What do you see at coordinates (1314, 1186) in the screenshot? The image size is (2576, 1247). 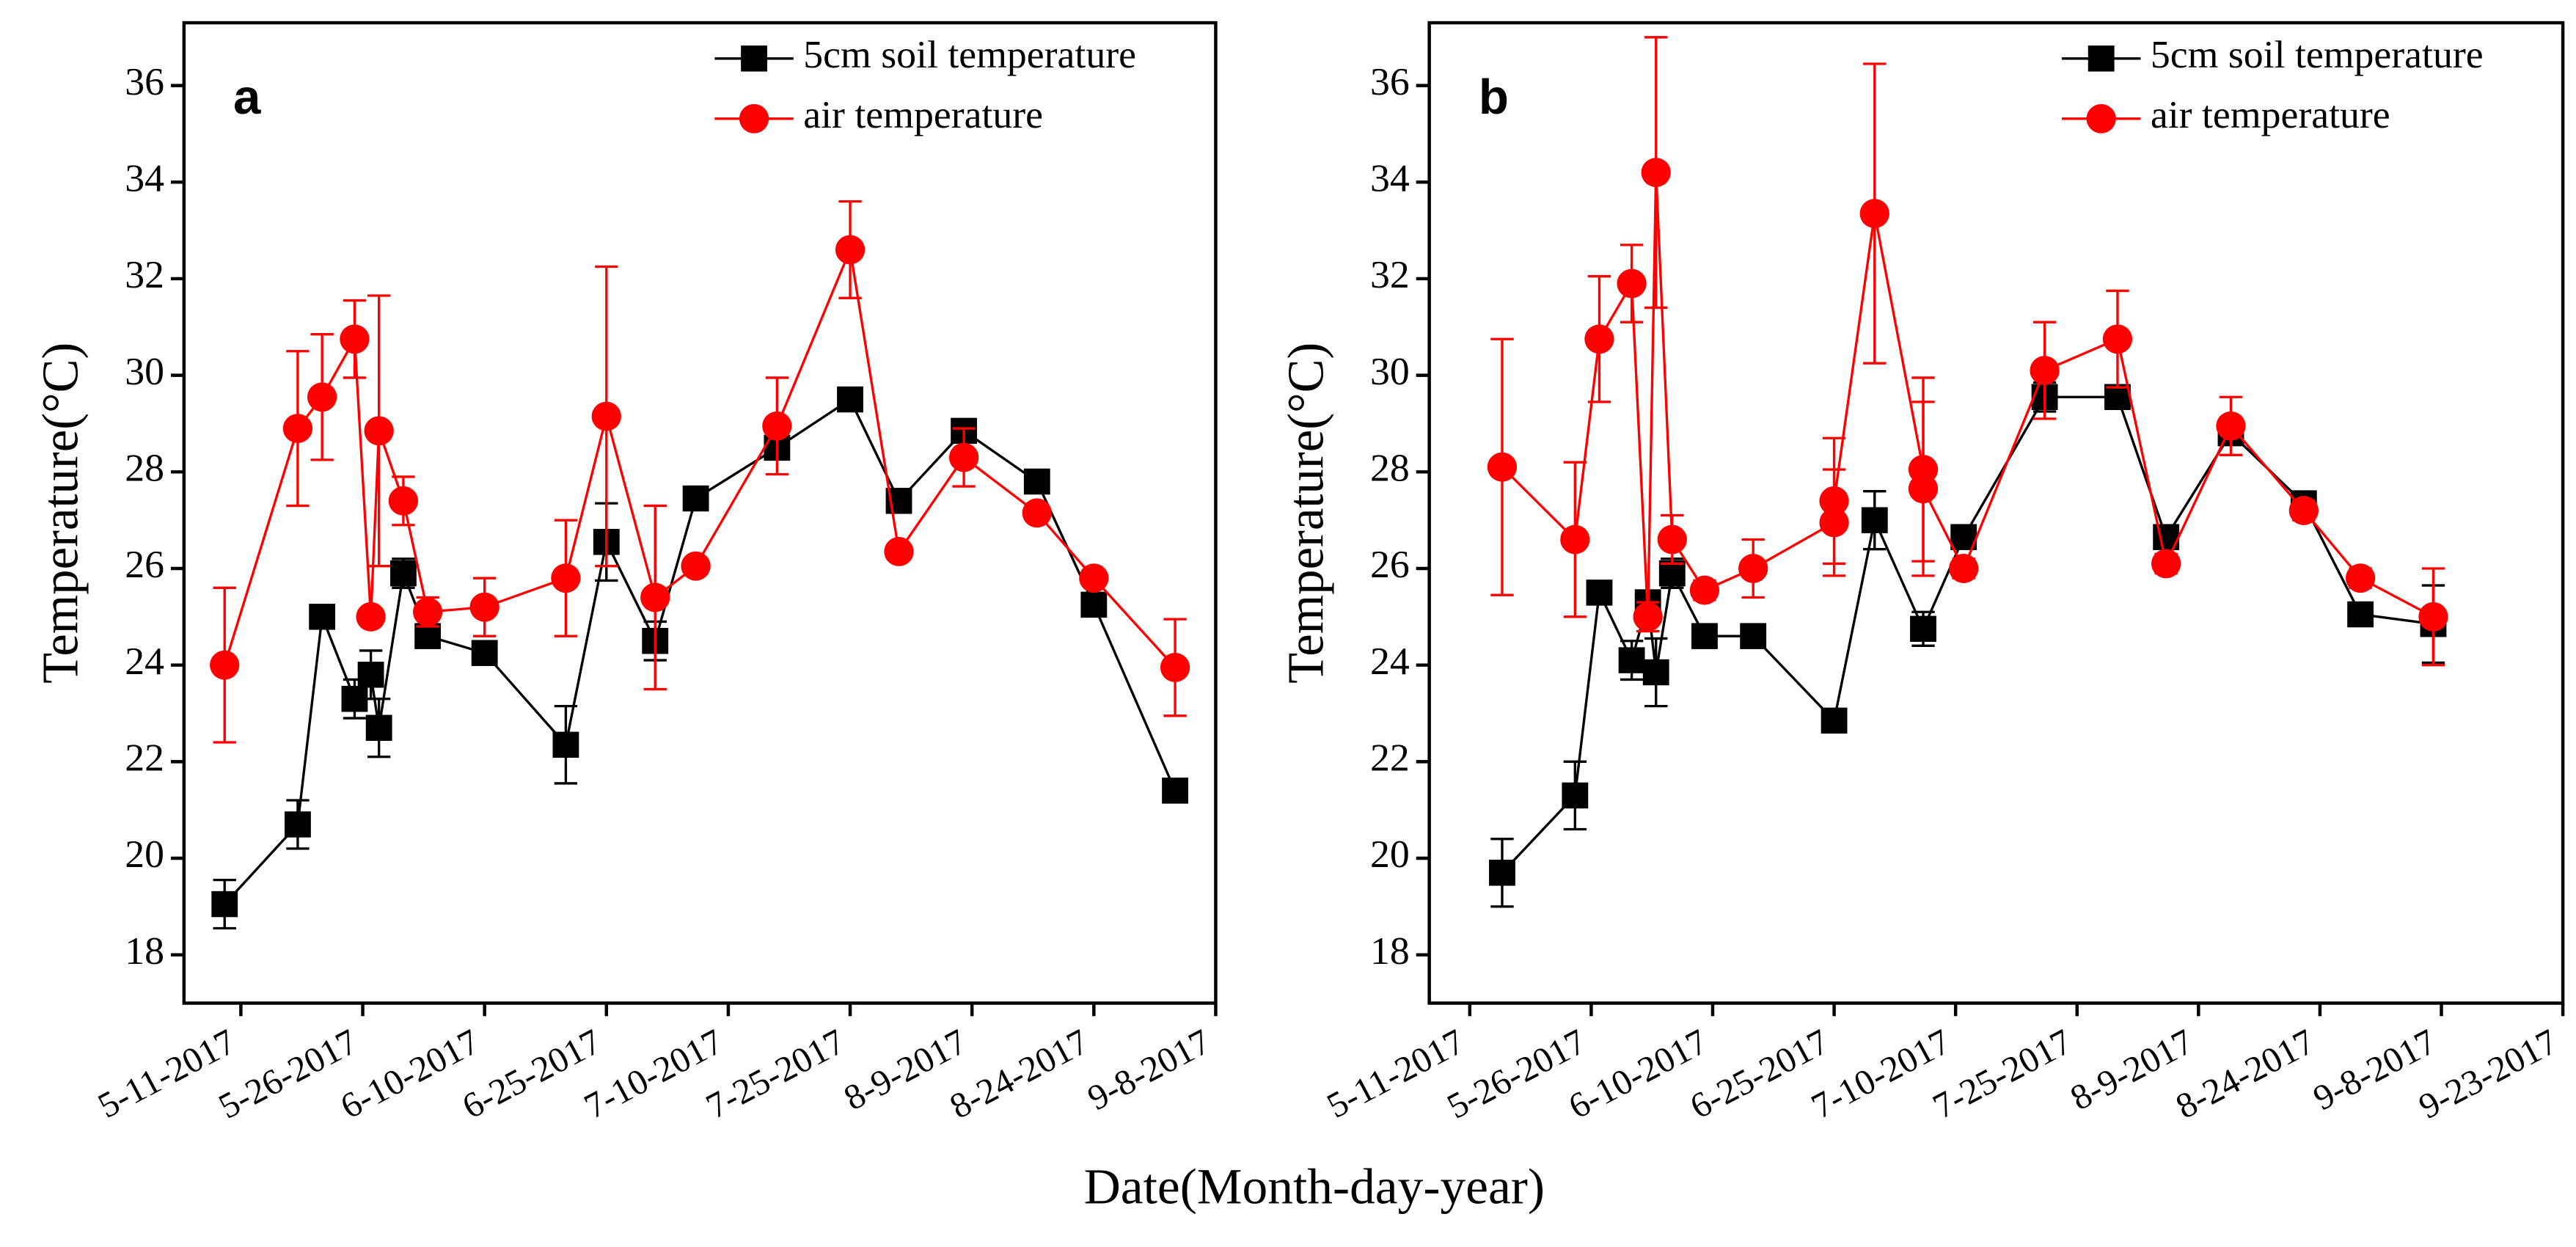 I see `x-axis-title: Date(Month-day-year)` at bounding box center [1314, 1186].